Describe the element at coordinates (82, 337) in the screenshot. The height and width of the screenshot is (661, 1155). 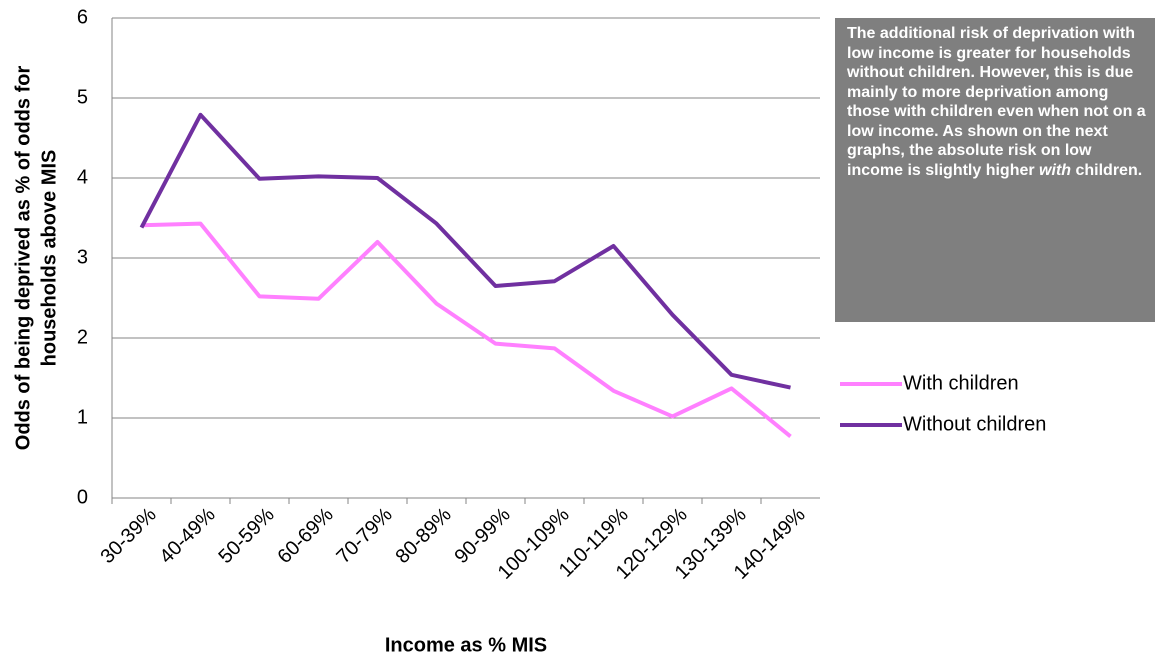
I see `y-tick-label: 2` at that location.